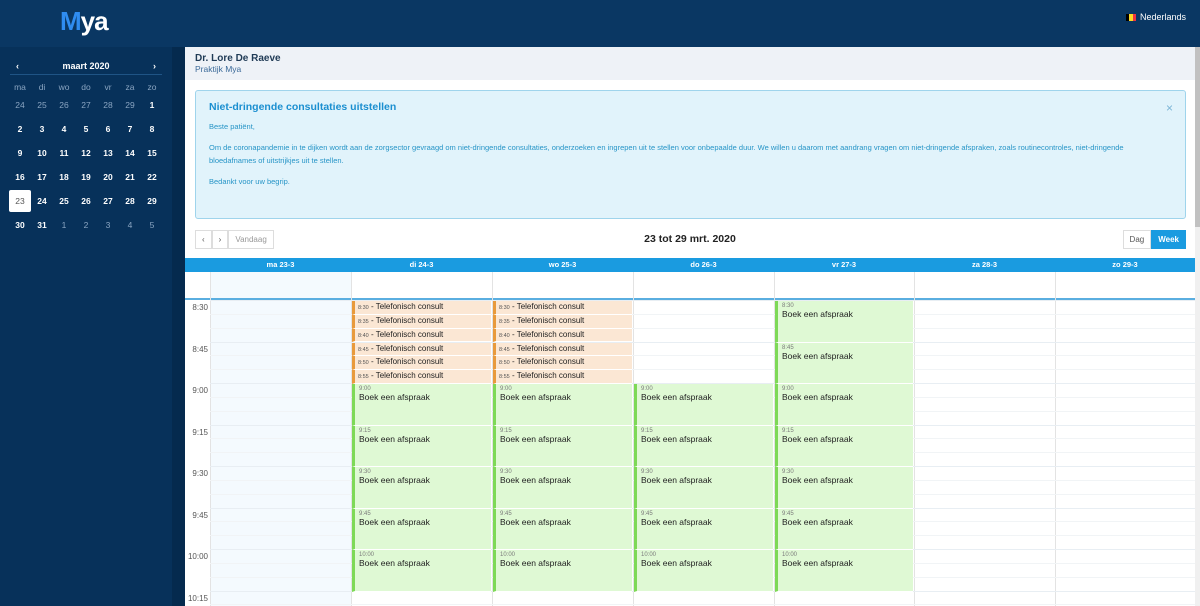 The height and width of the screenshot is (606, 1200). What do you see at coordinates (42, 177) in the screenshot?
I see `calendar-day: 17` at bounding box center [42, 177].